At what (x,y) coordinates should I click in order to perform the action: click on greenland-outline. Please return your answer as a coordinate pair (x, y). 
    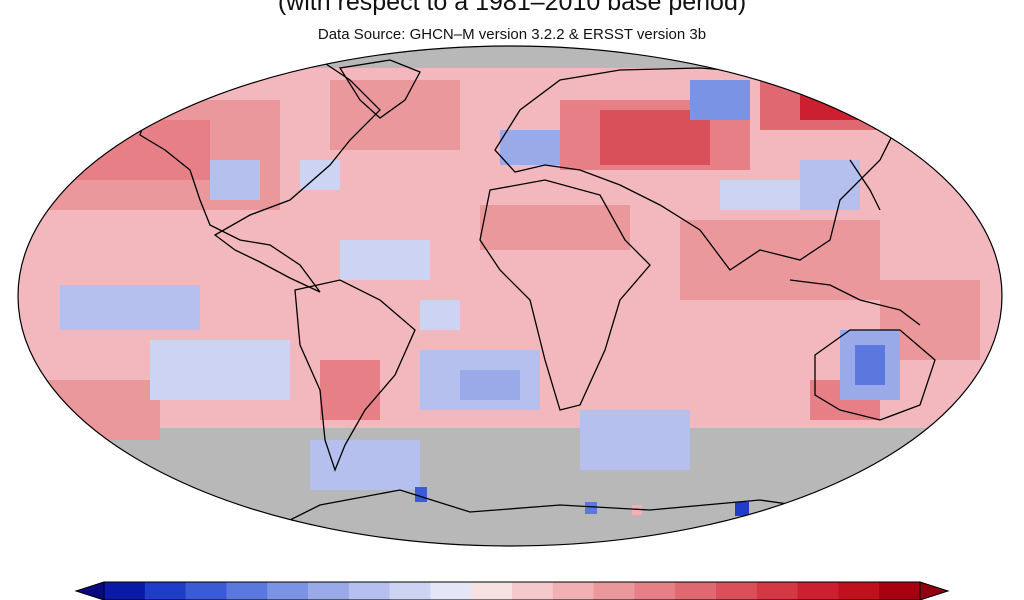
    Looking at the image, I should click on (379, 89).